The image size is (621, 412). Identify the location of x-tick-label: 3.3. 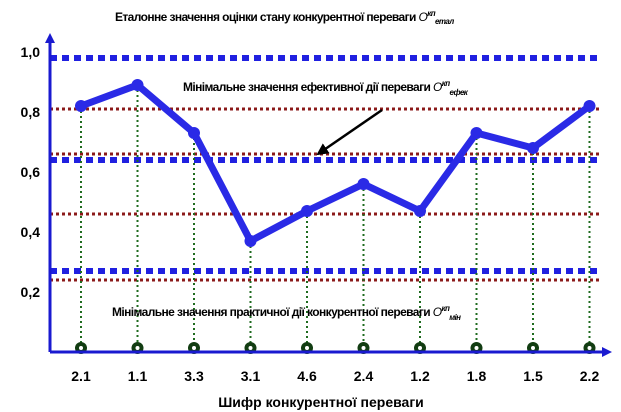
(194, 376).